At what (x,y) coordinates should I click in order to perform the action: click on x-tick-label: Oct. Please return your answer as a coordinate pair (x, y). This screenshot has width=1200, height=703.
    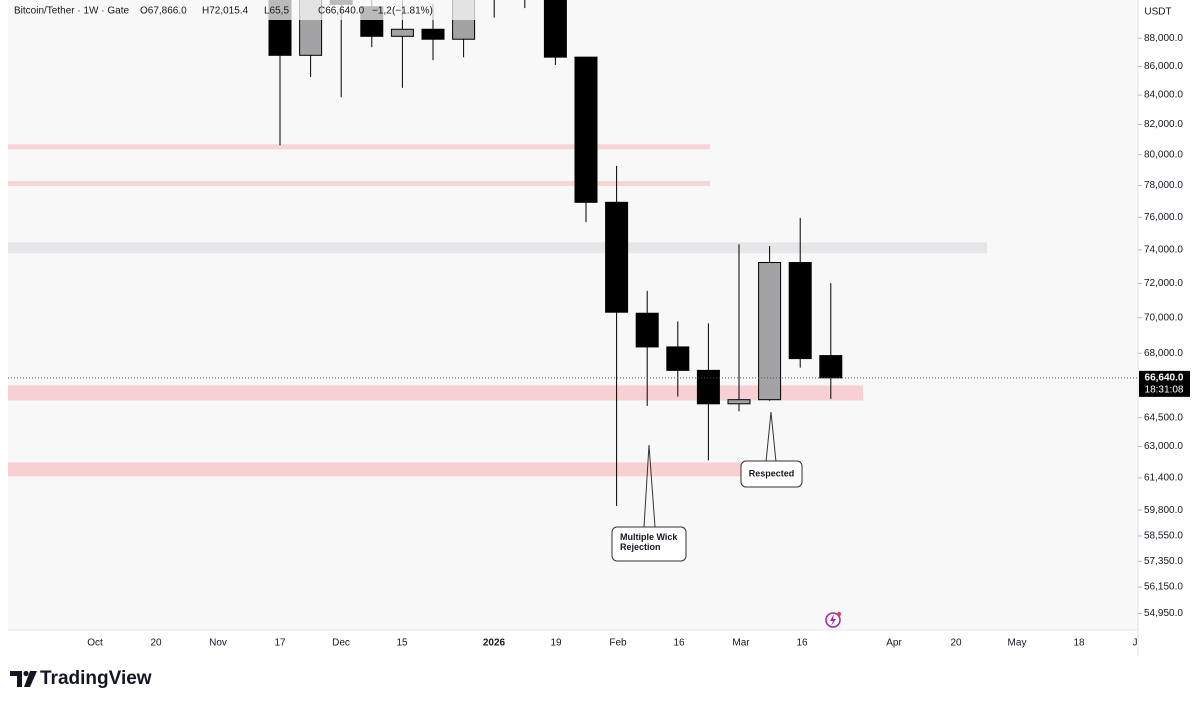
    Looking at the image, I should click on (95, 643).